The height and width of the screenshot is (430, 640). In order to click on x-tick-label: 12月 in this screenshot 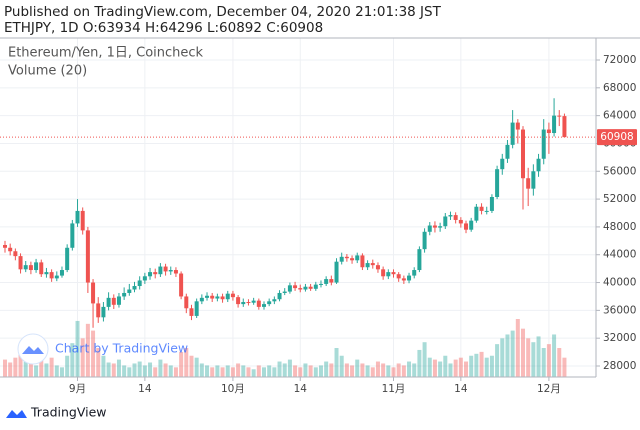, I will do `click(549, 389)`.